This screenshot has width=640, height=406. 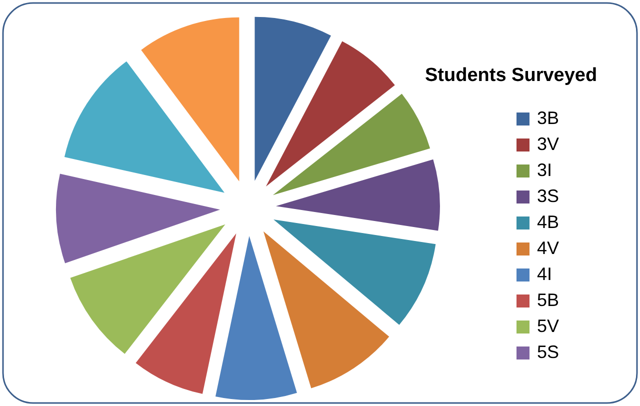 I want to click on legend-label: 3B, so click(x=548, y=118).